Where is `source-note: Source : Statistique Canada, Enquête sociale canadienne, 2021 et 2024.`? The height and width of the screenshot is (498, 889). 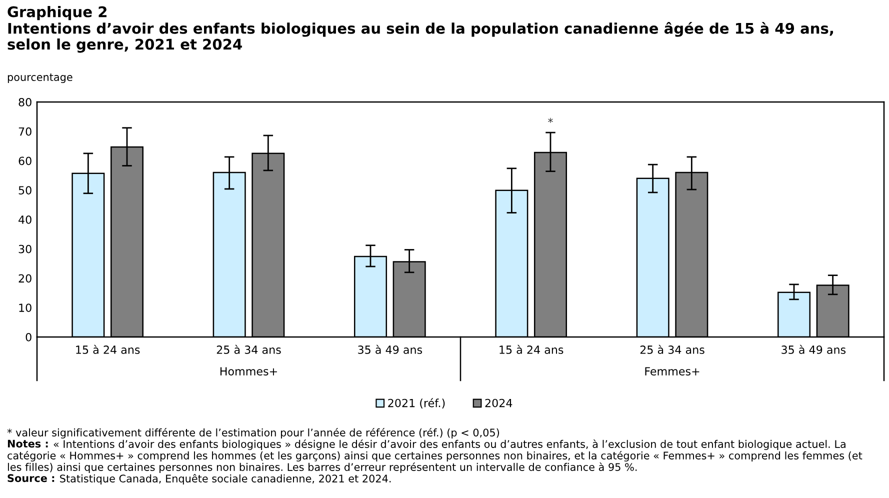 source-note: Source : Statistique Canada, Enquête sociale canadienne, 2021 et 2024. is located at coordinates (199, 479).